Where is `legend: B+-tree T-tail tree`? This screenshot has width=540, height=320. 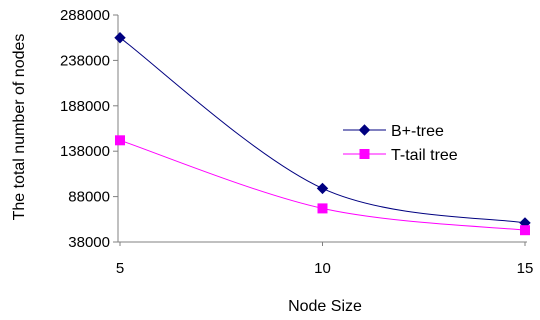
legend: B+-tree T-tail tree is located at coordinates (400, 143).